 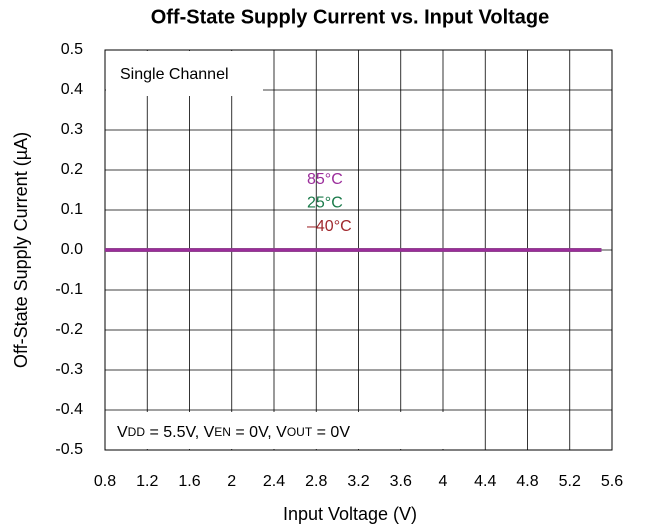 I want to click on x-tick-label: 2.8, so click(x=316, y=481).